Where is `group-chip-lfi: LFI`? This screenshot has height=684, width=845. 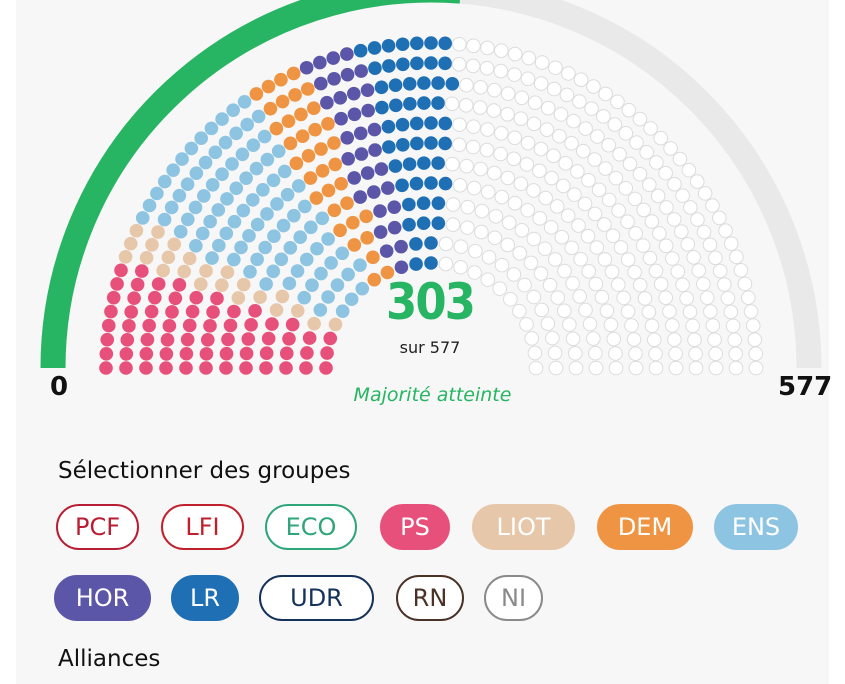 group-chip-lfi: LFI is located at coordinates (202, 527).